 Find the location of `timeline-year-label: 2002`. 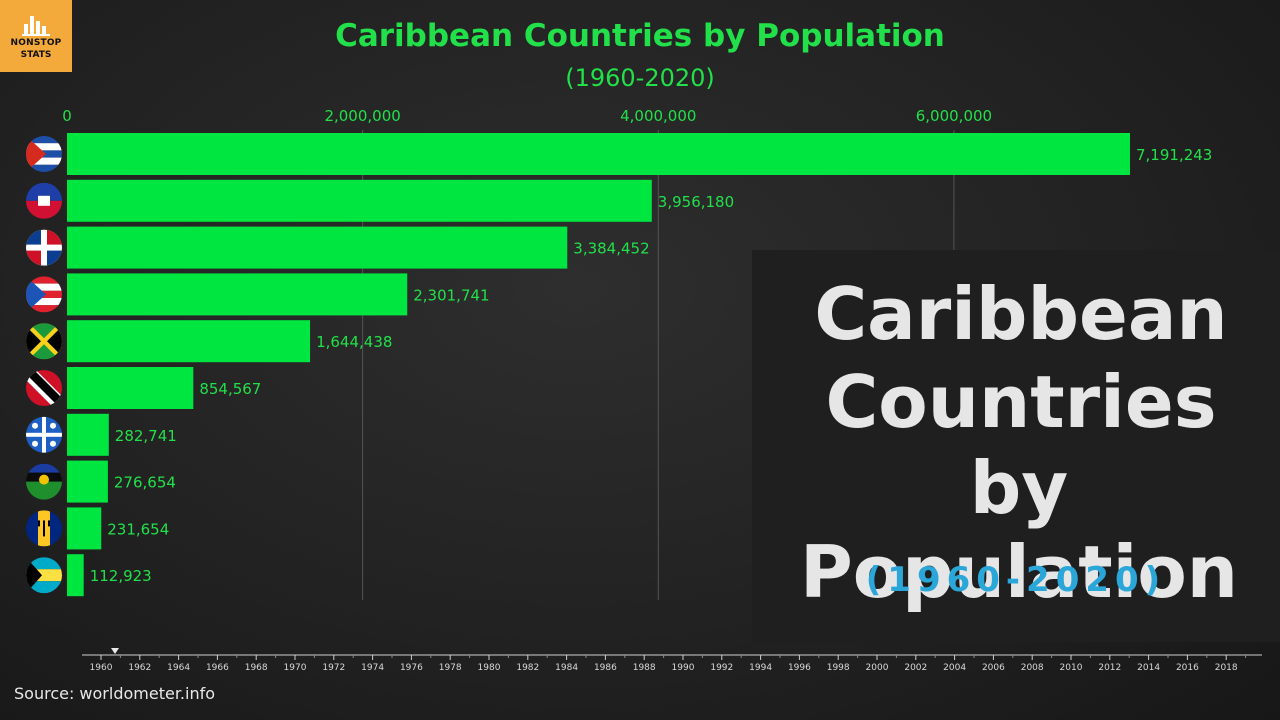

timeline-year-label: 2002 is located at coordinates (915, 668).